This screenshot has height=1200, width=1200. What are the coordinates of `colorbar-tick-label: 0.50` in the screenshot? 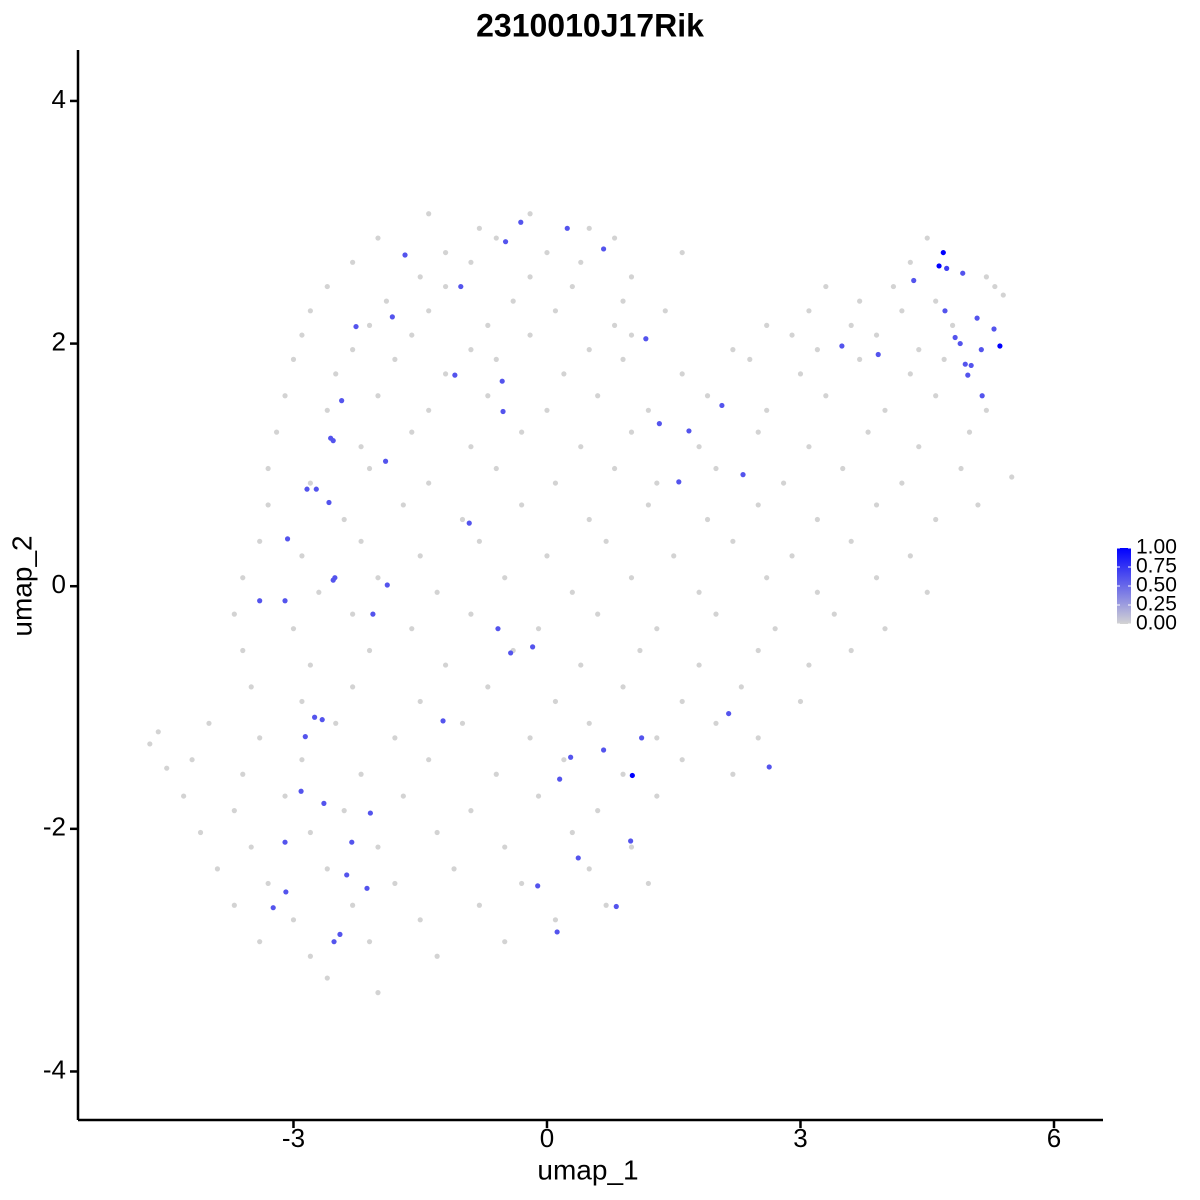 It's located at (1156, 585).